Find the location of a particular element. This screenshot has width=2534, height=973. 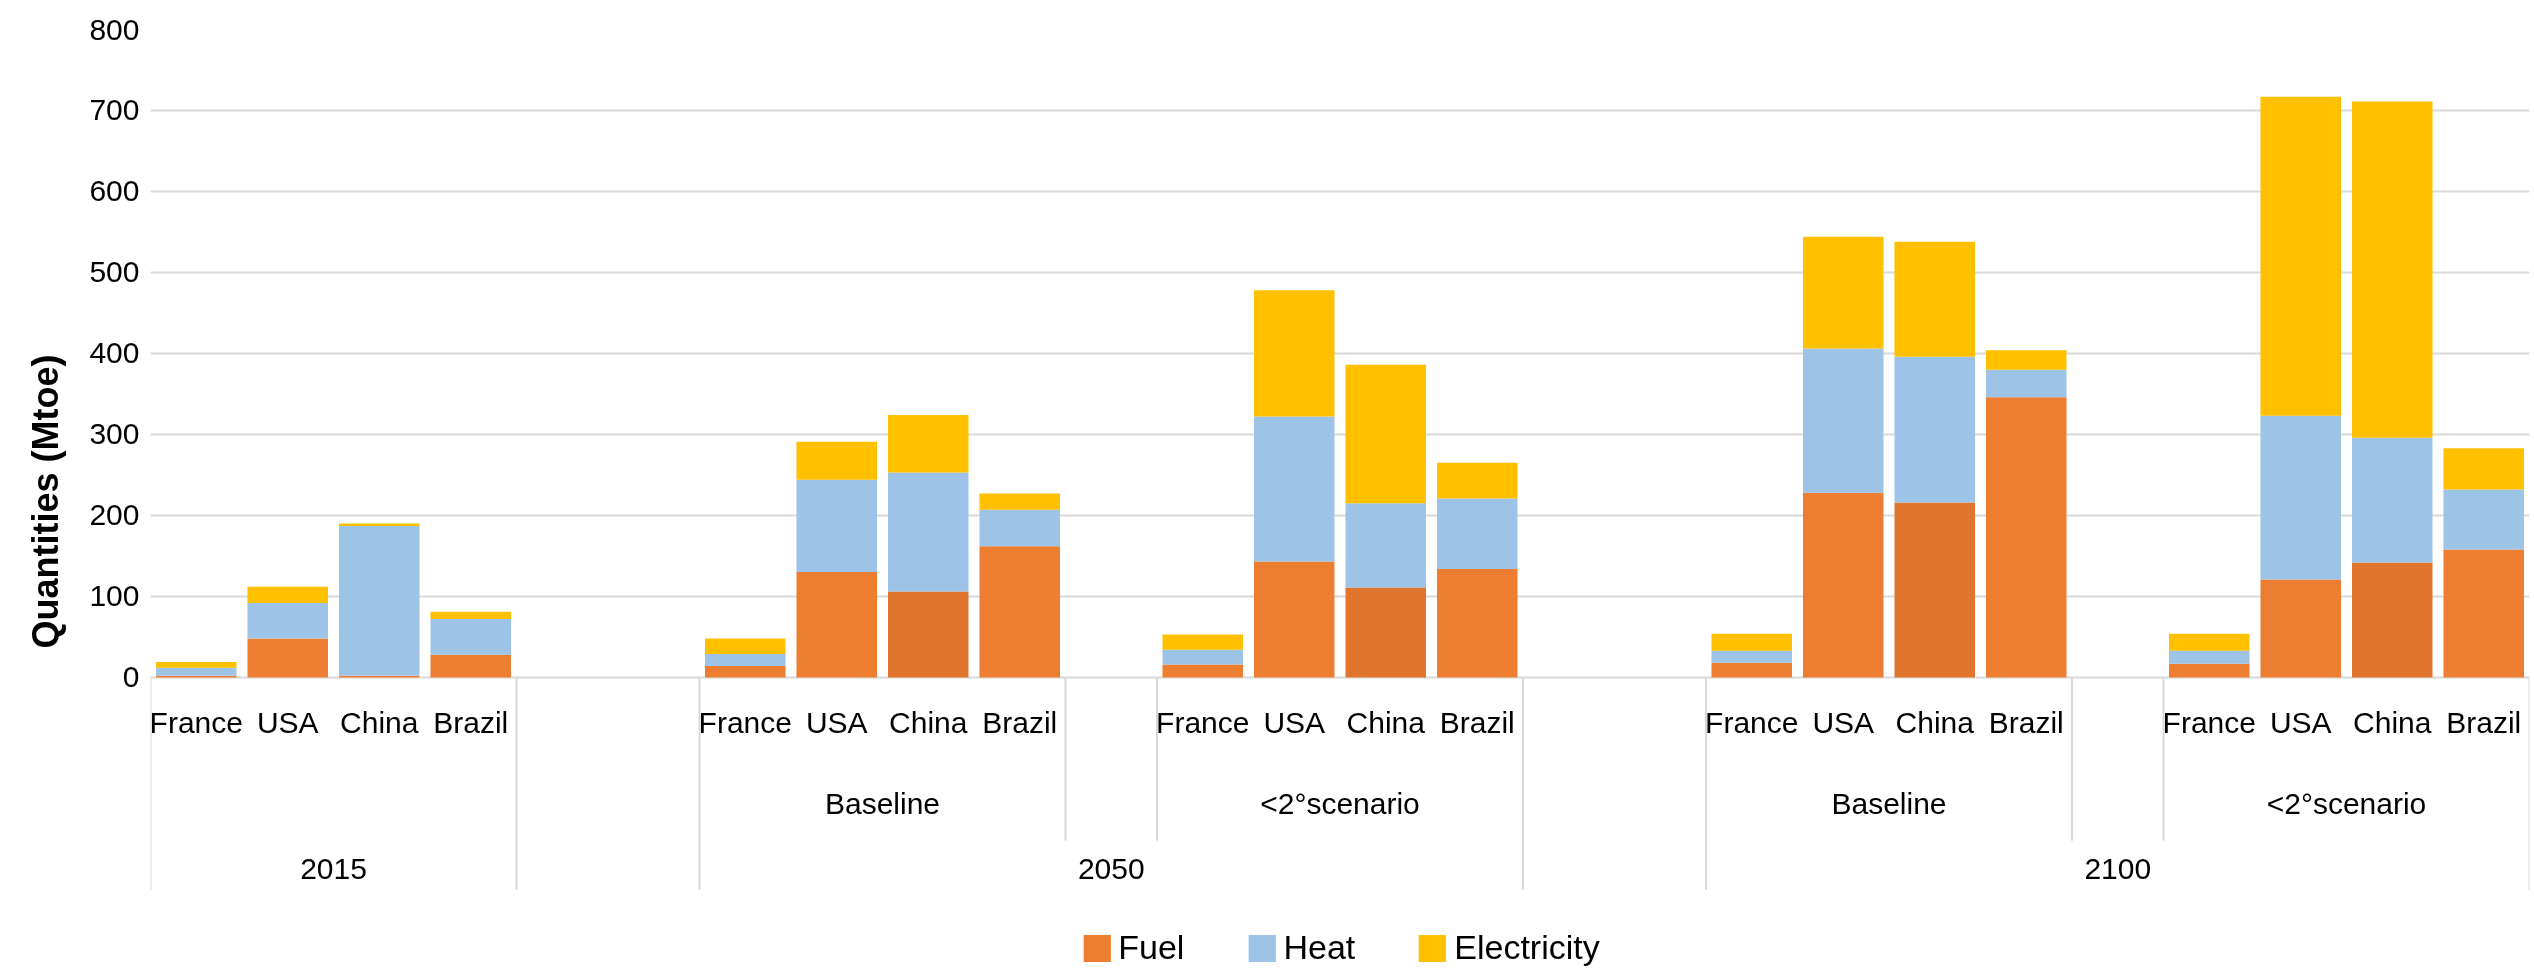

y-tick-label: 100 is located at coordinates (114, 596).